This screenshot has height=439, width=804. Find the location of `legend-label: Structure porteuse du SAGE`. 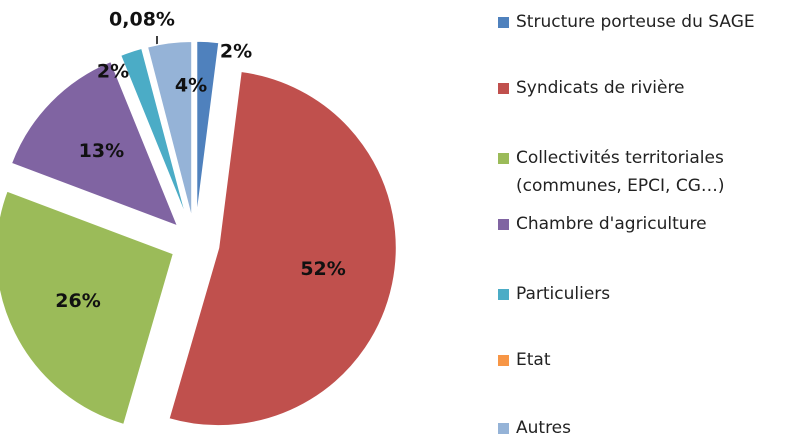

legend-label: Structure porteuse du SAGE is located at coordinates (635, 22).